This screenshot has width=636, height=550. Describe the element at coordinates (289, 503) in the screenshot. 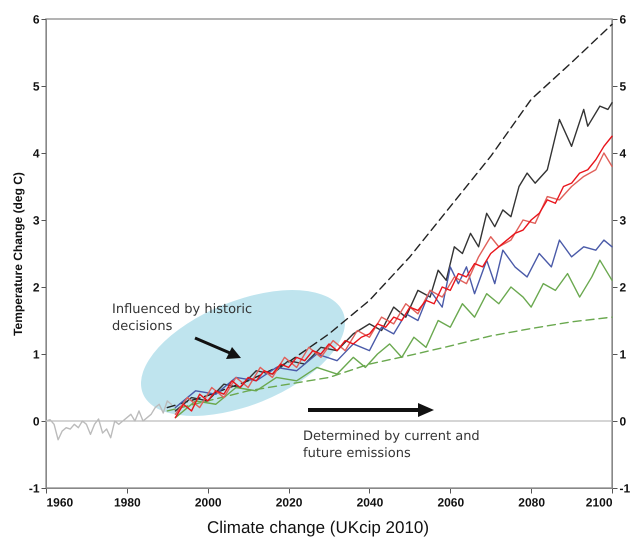

I see `x-tick-label: 2020` at that location.